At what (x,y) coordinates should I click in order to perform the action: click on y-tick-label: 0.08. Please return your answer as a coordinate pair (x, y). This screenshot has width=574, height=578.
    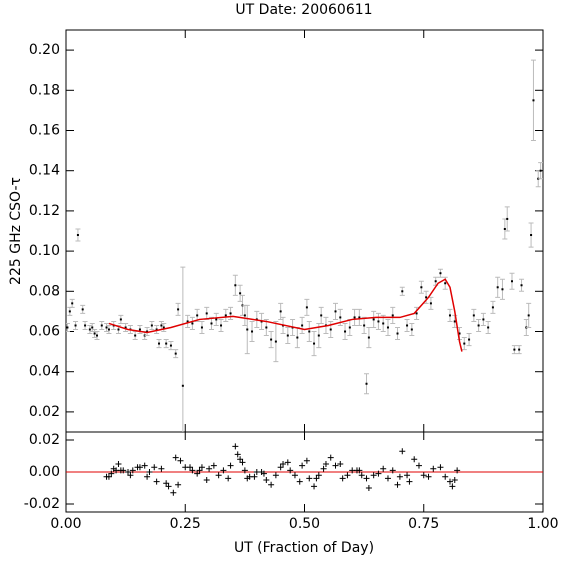
    Looking at the image, I should click on (44, 291).